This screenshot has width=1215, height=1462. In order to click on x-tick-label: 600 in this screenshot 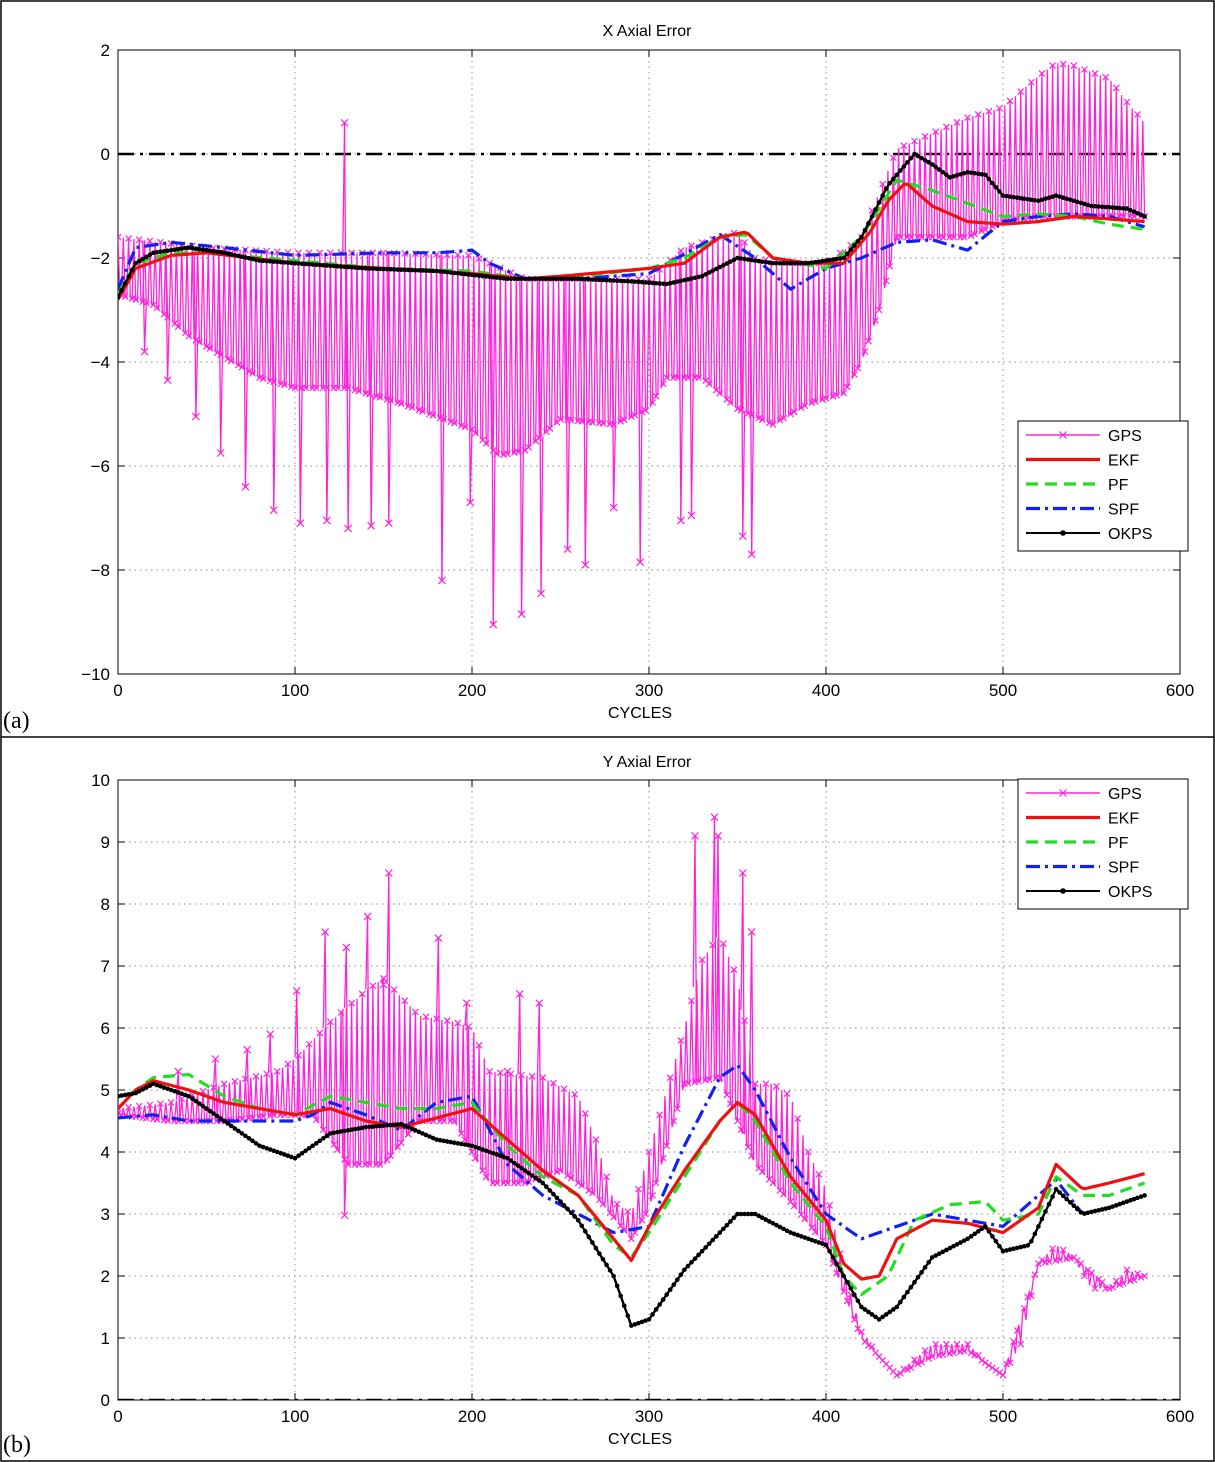, I will do `click(1180, 690)`.